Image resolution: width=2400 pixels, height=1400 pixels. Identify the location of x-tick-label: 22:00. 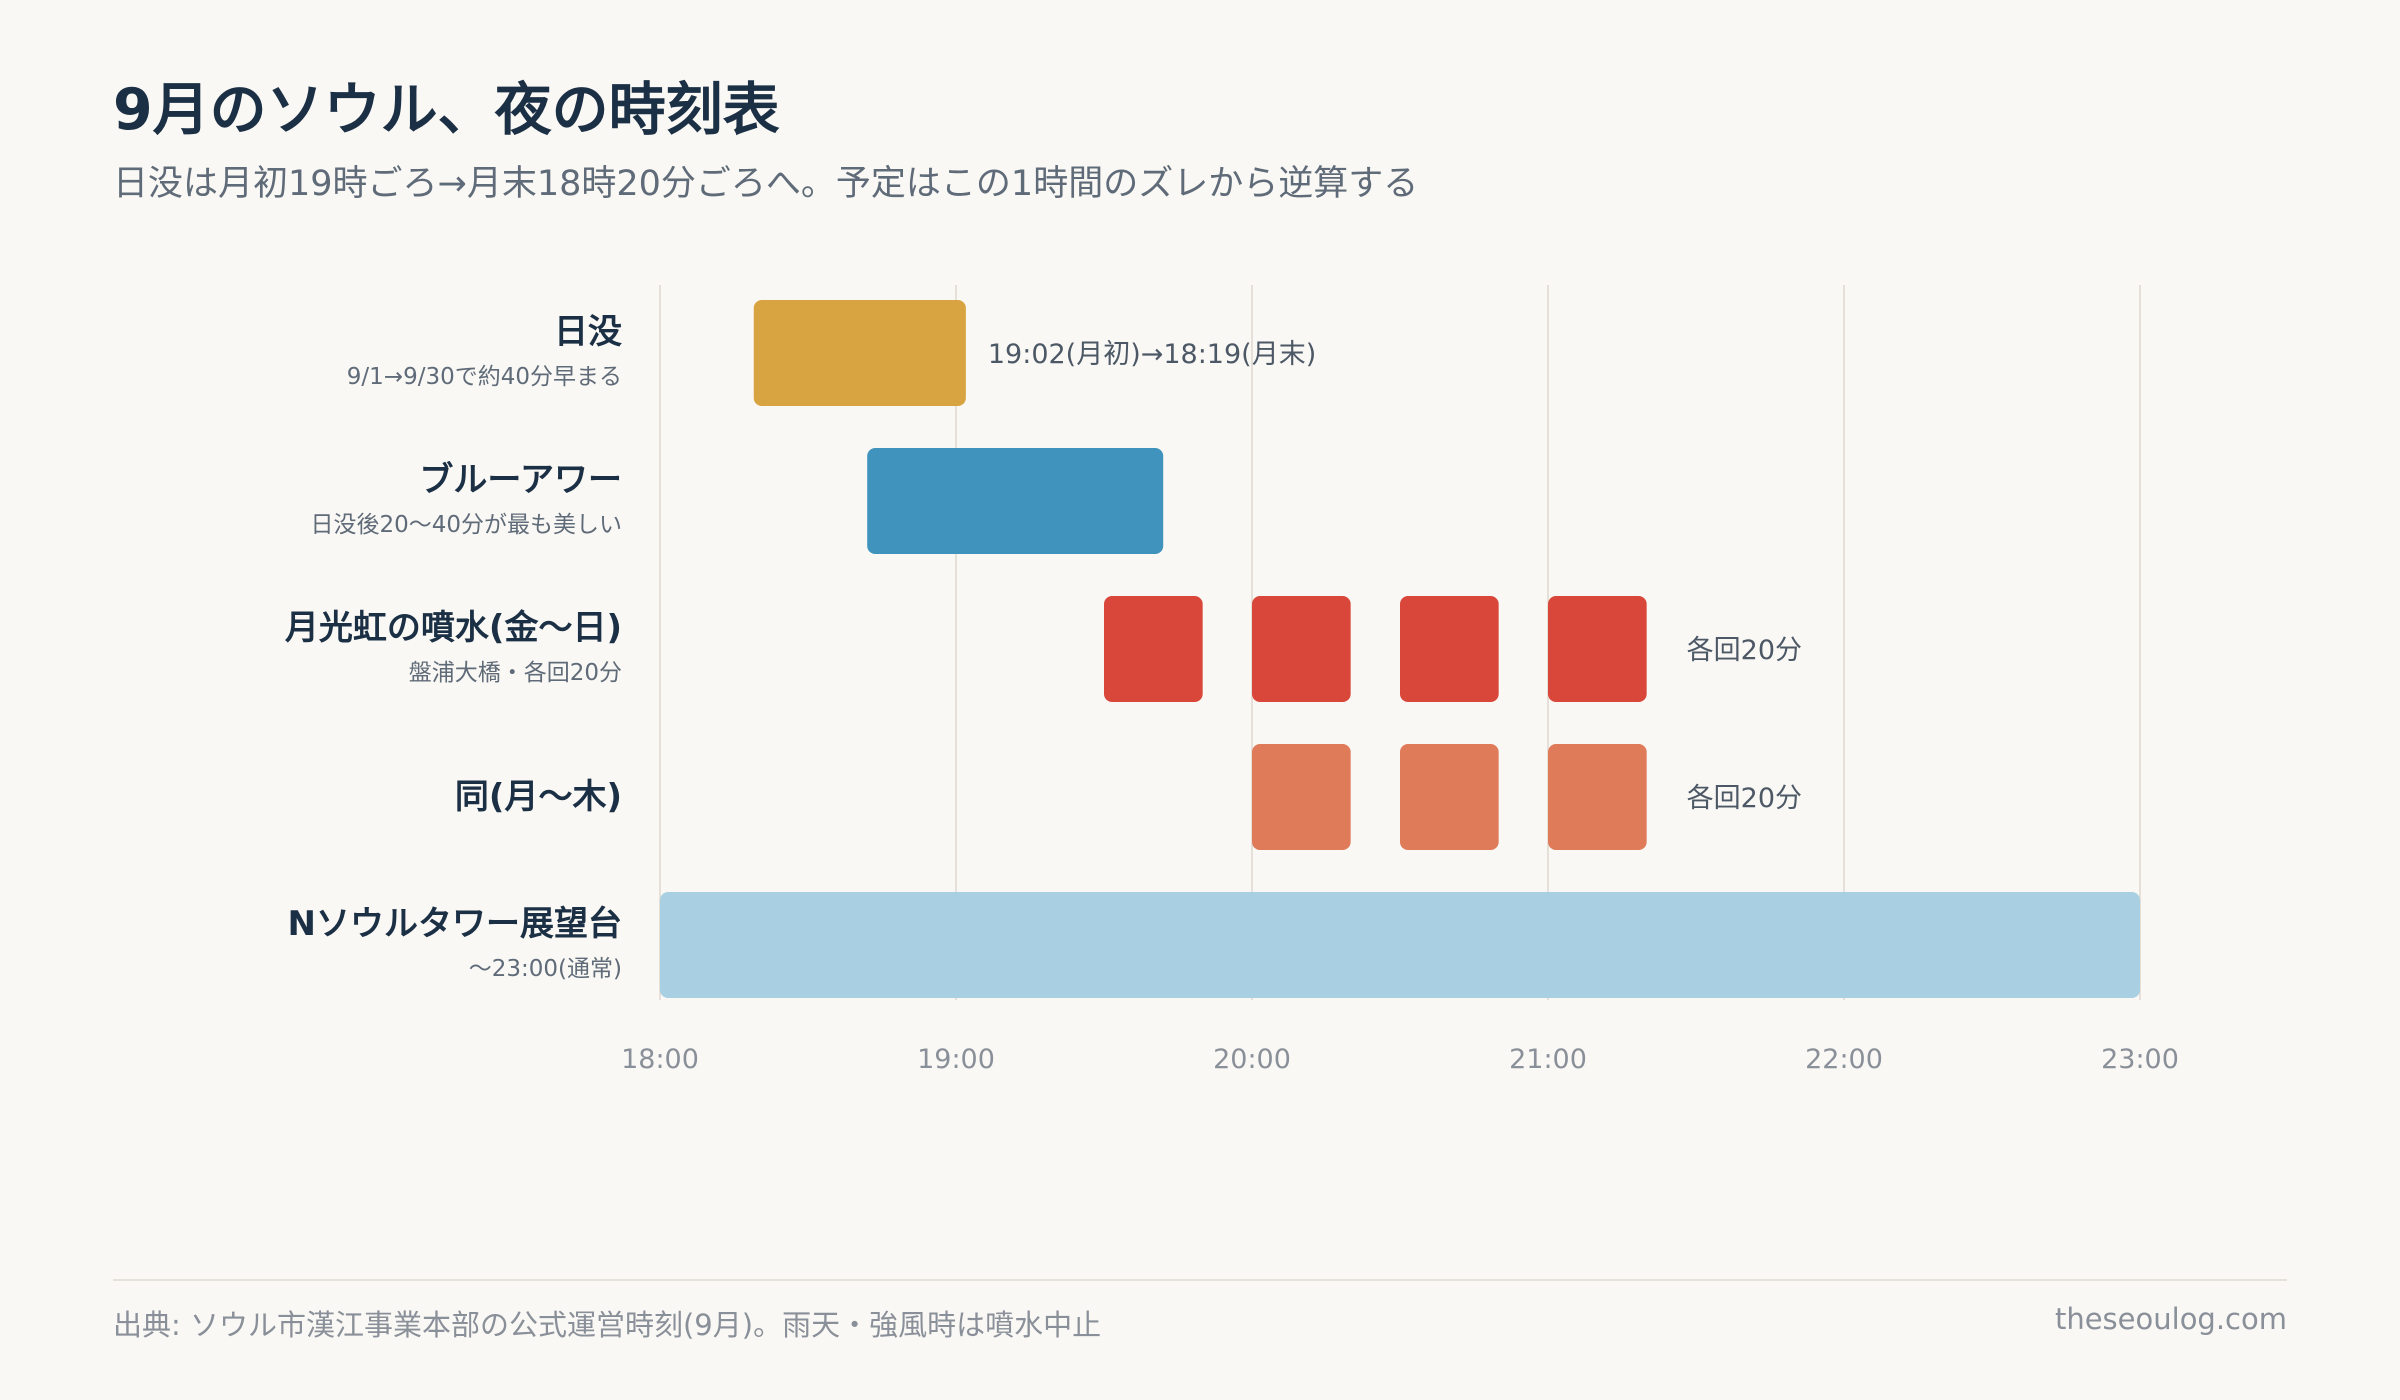
(1844, 1059).